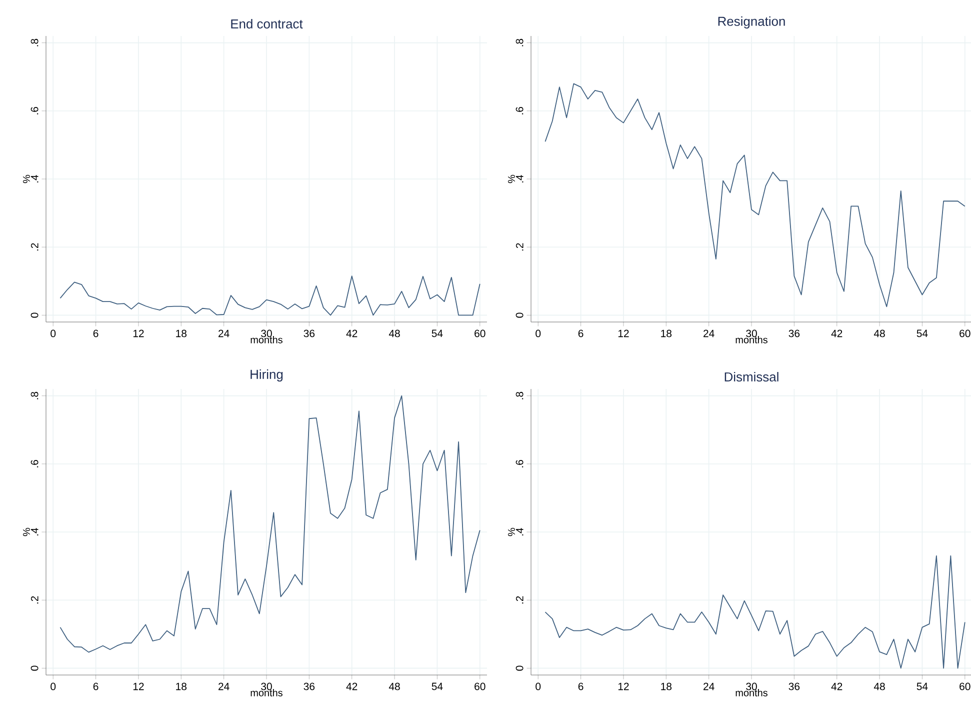 This screenshot has width=971, height=704. Describe the element at coordinates (751, 377) in the screenshot. I see `chart-title: Dismissal` at that location.